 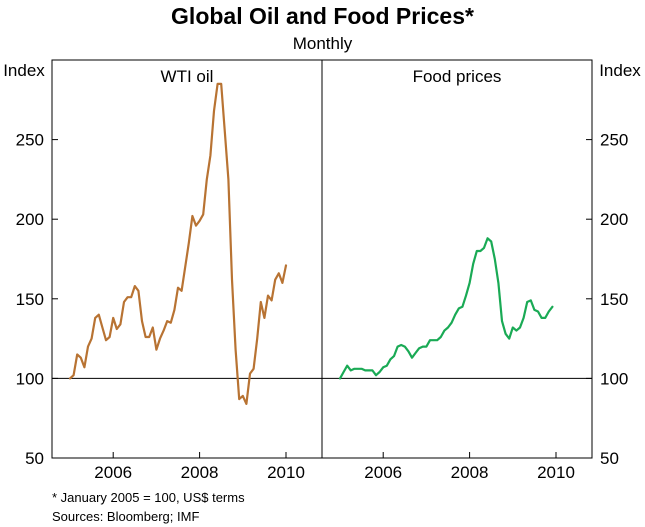 What do you see at coordinates (614, 140) in the screenshot?
I see `y-tick-label-right: 250` at bounding box center [614, 140].